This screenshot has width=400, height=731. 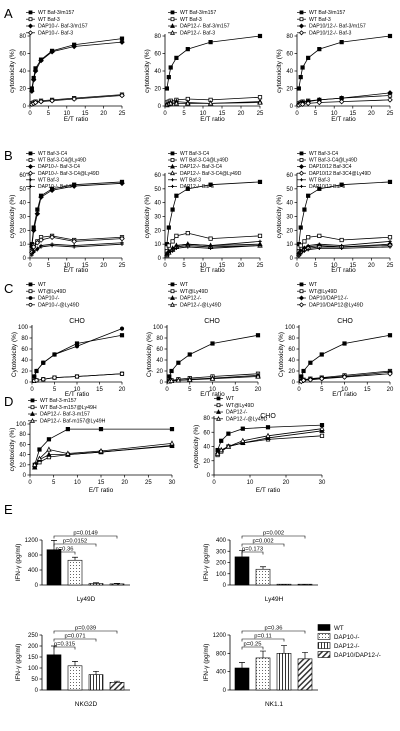 What do you see at coordinates (340, 174) in the screenshot?
I see `legend-label: DAP10/12 Baf-3C4@Ly49D` at bounding box center [340, 174].